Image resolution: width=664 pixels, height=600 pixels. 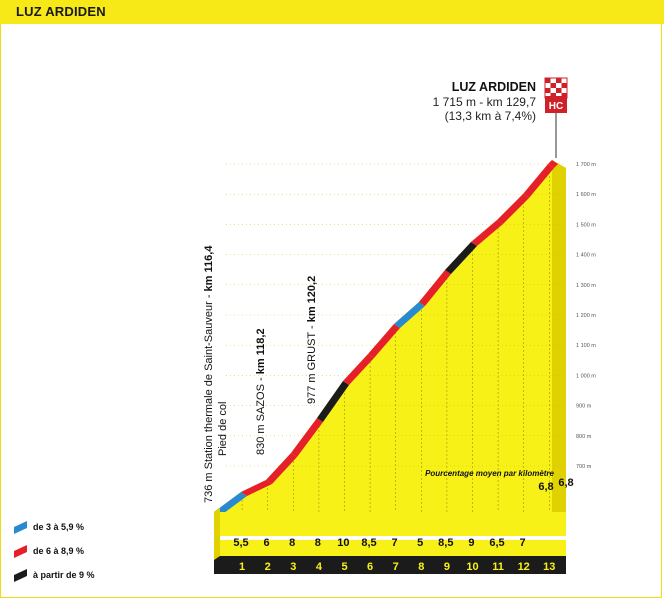 What do you see at coordinates (59, 551) in the screenshot?
I see `legend-label: de 6 à 8,9 %` at bounding box center [59, 551].